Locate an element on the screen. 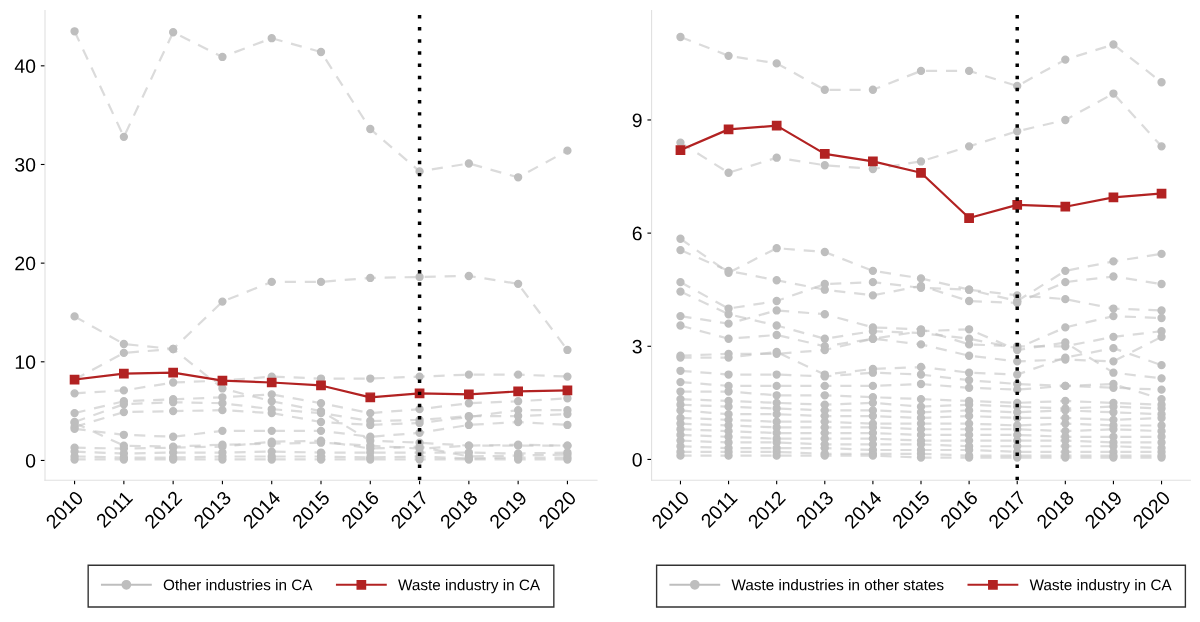 The width and height of the screenshot is (1200, 622). y-tick-label: 9 is located at coordinates (637, 120).